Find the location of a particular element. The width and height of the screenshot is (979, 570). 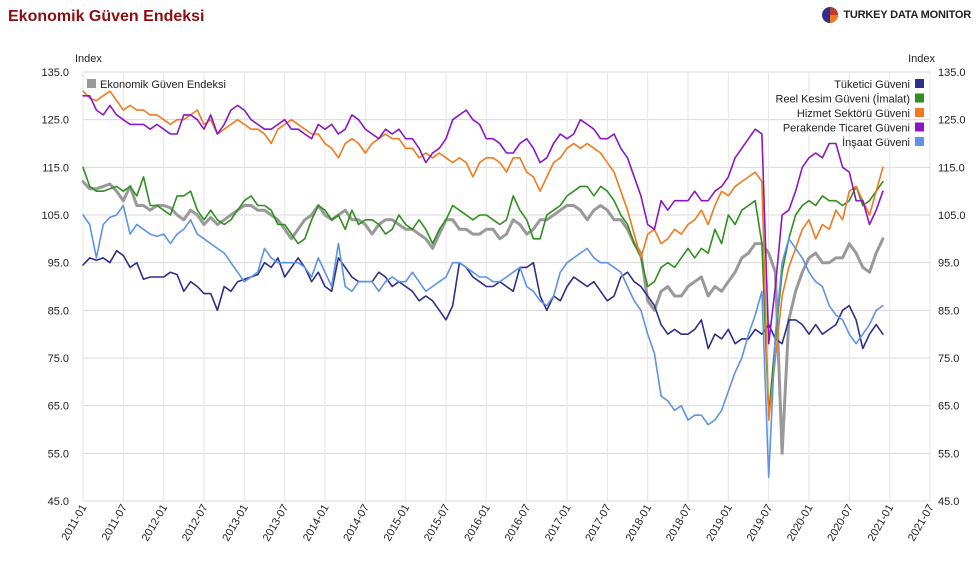

y-tick-label-right: 55.0 is located at coordinates (948, 454).